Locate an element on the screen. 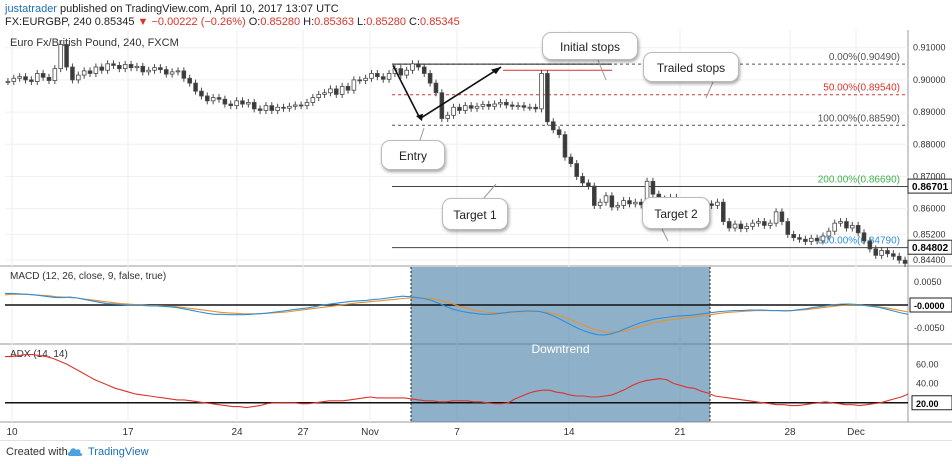  tradingview-brand: TradingView is located at coordinates (118, 452).